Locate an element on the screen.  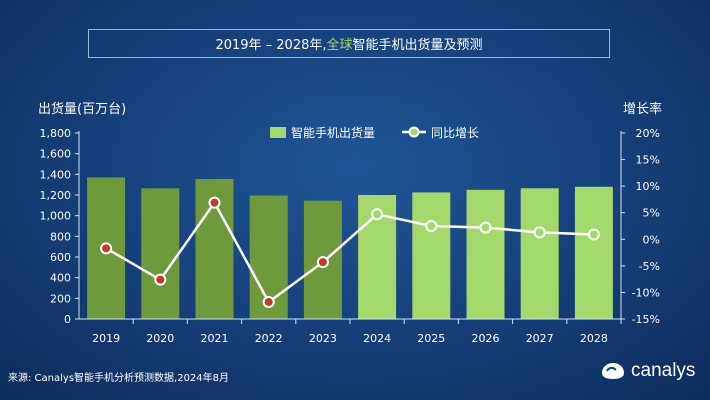
growth-point-2023 is located at coordinates (322, 262).